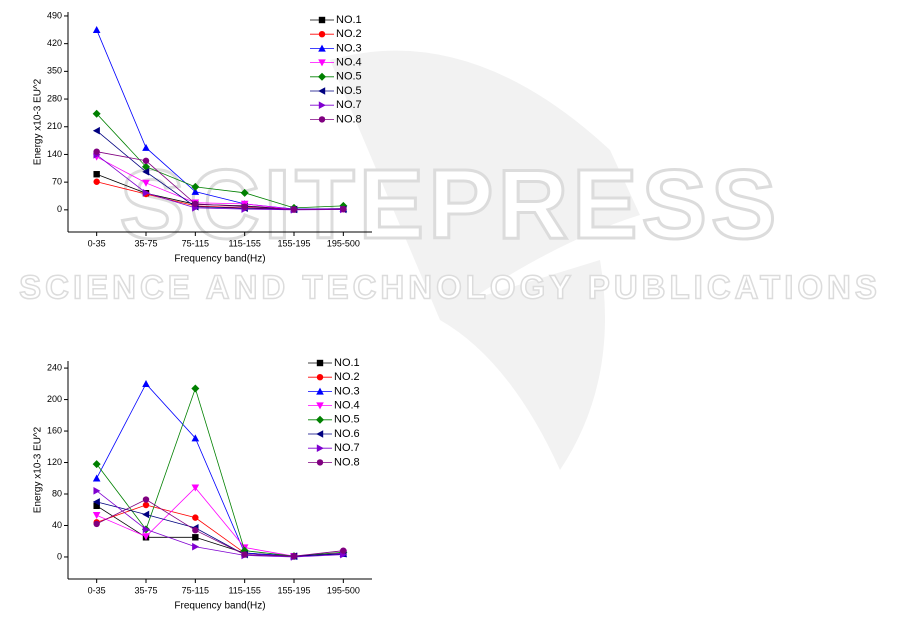 The width and height of the screenshot is (901, 617). I want to click on legend-label: NO.6, so click(347, 434).